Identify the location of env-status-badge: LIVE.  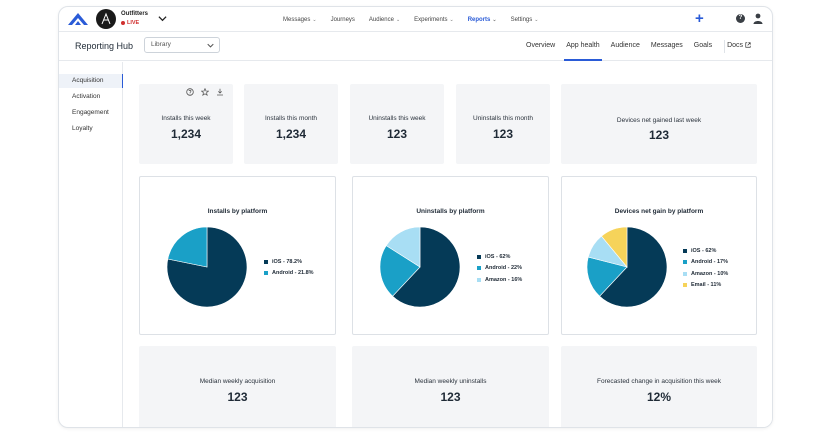
(130, 23).